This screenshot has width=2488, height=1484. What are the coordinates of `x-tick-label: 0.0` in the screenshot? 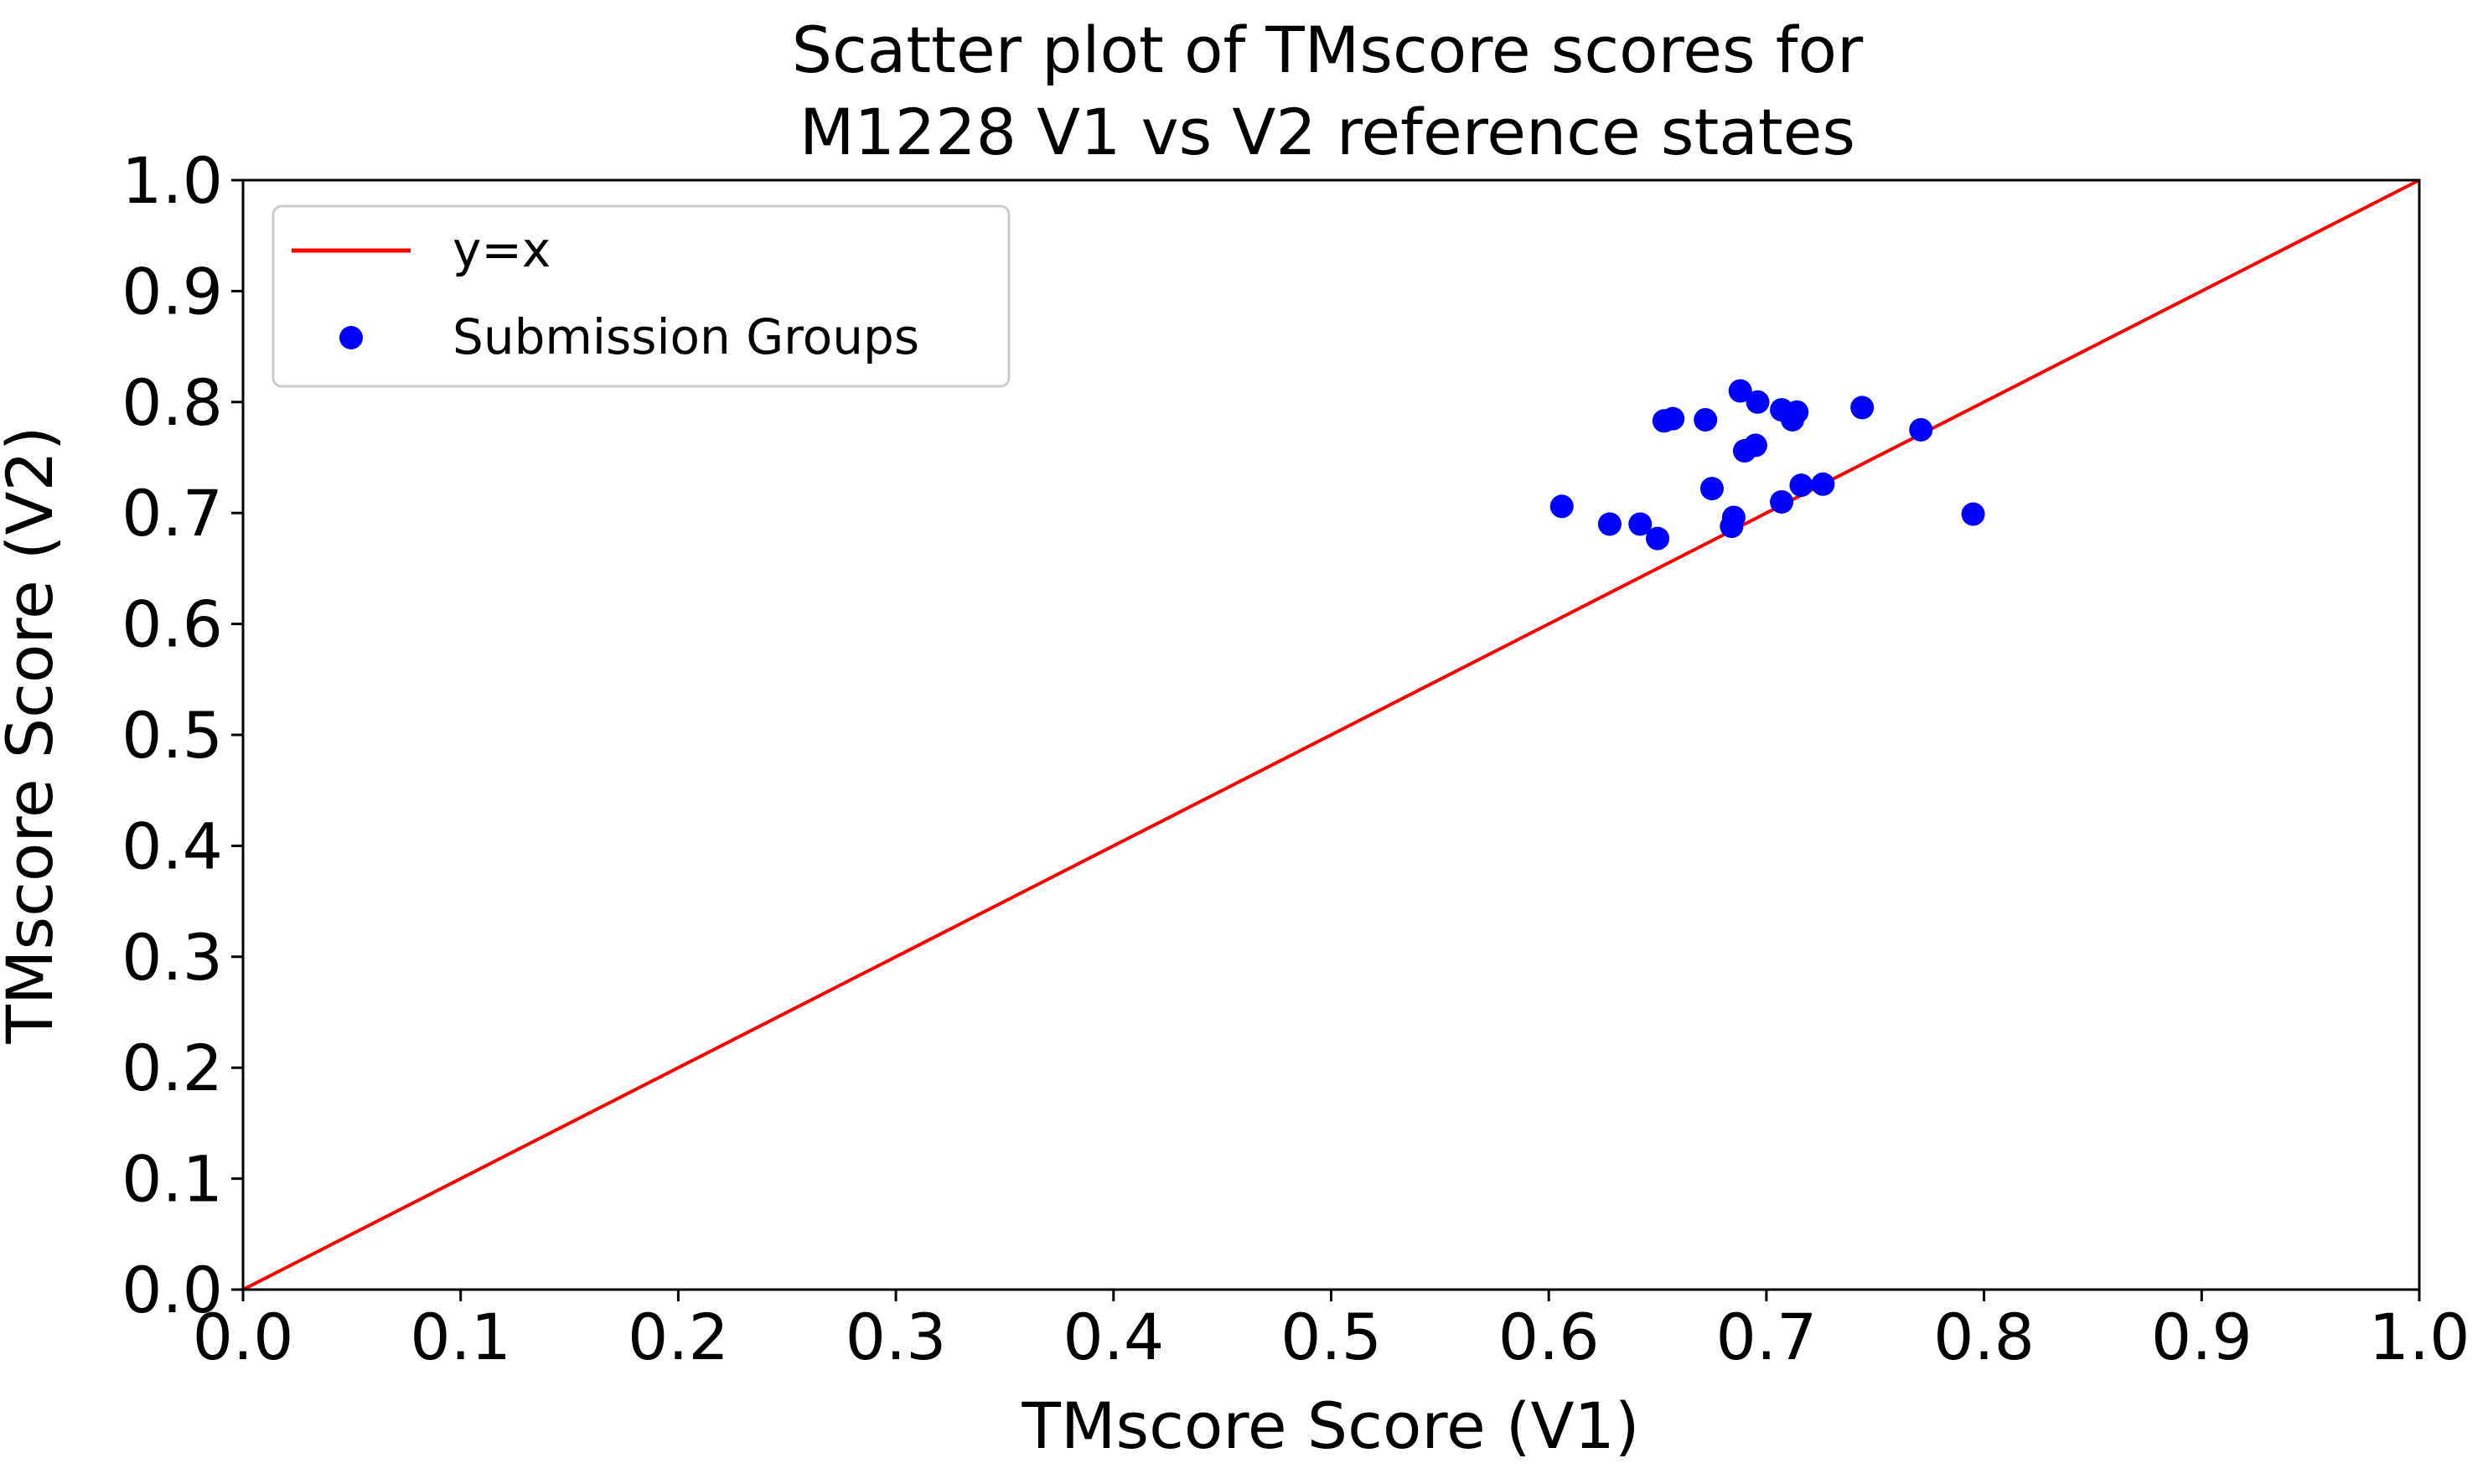 It's located at (243, 1337).